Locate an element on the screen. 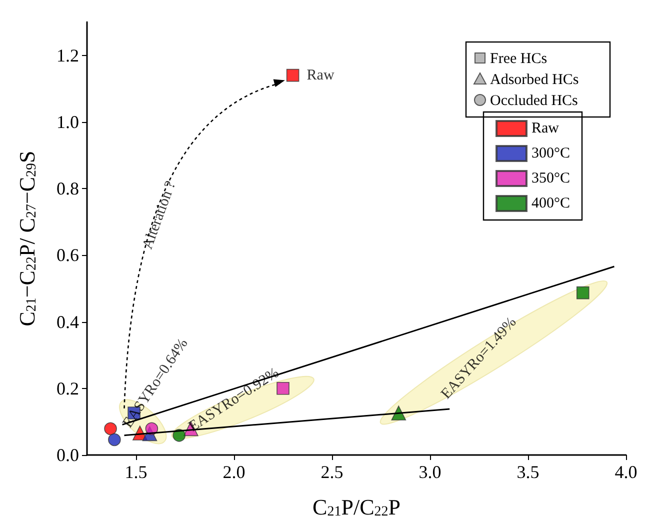  x-axis-title: C21P/C22P is located at coordinates (356, 507).